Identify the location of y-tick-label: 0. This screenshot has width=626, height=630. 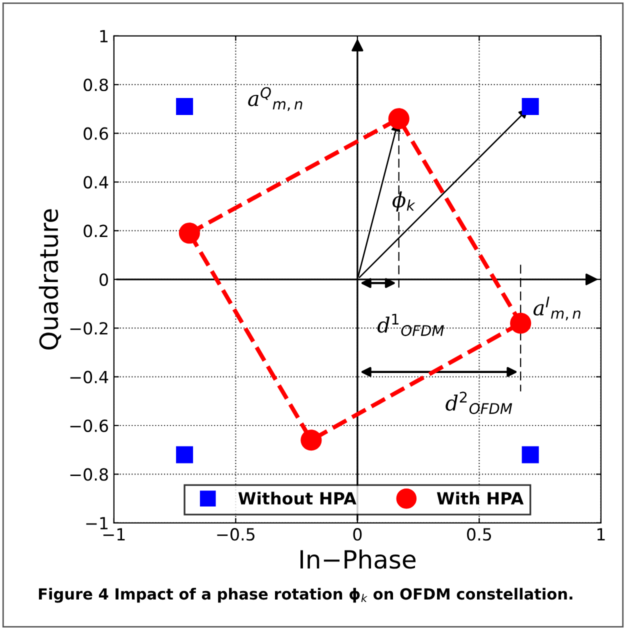
(104, 279).